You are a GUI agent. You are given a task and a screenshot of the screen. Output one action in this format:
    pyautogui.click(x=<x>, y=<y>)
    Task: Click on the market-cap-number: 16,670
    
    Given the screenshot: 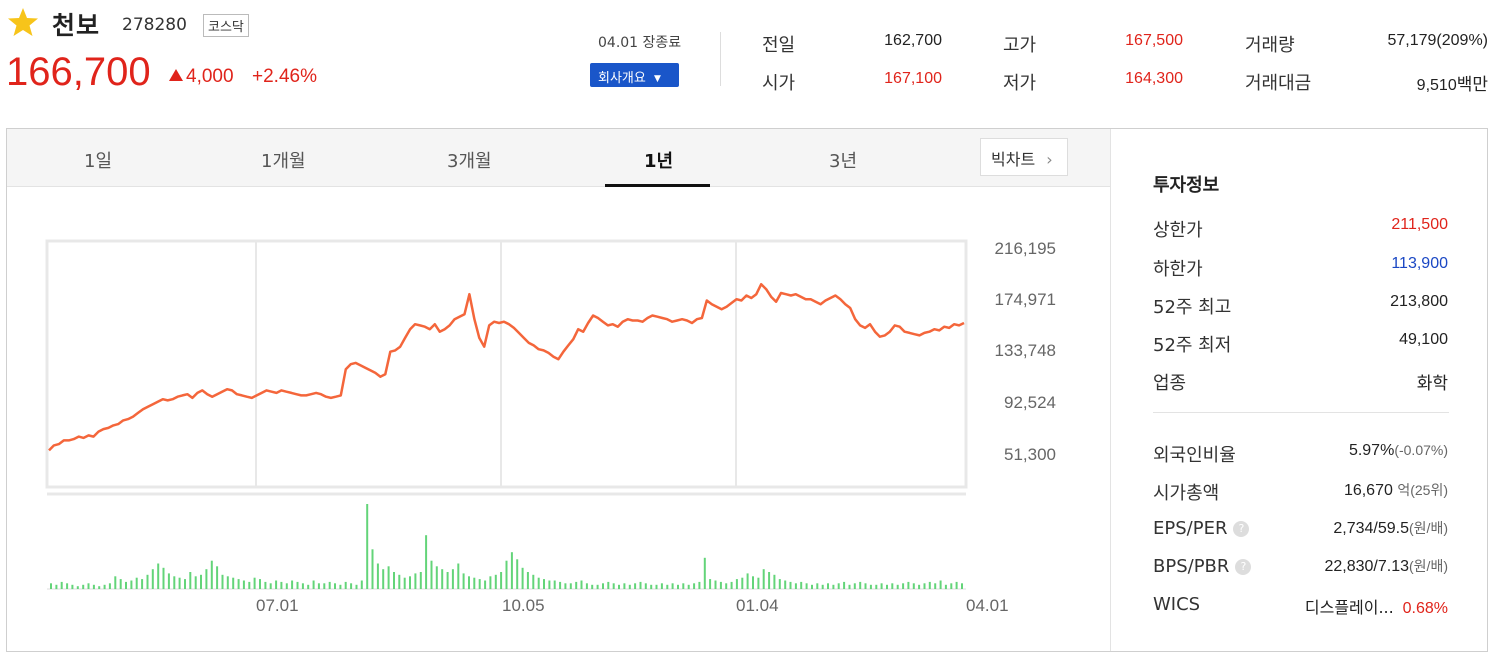 What is the action you would take?
    pyautogui.click(x=1368, y=490)
    